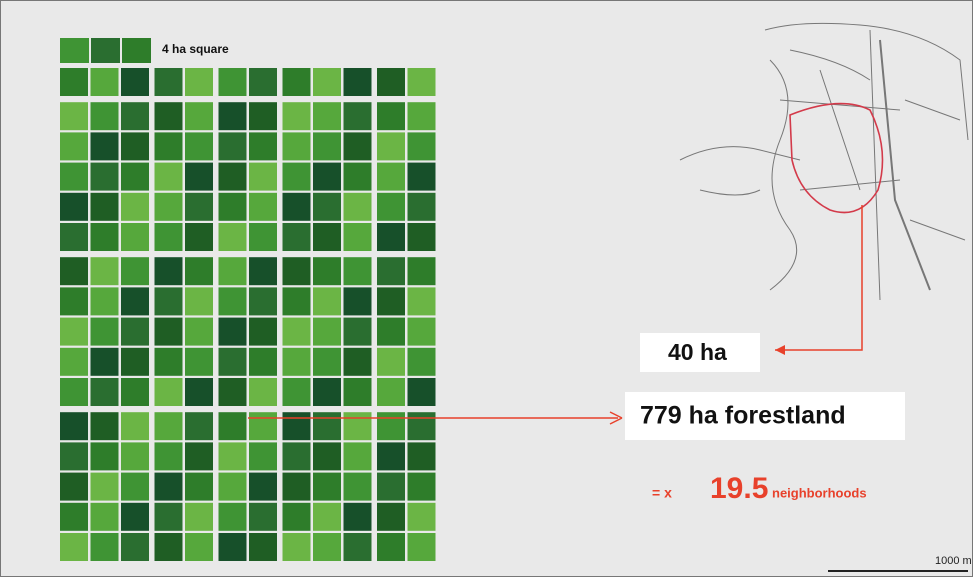 This screenshot has height=577, width=973. I want to click on legend-label: 4 ha square, so click(195, 49).